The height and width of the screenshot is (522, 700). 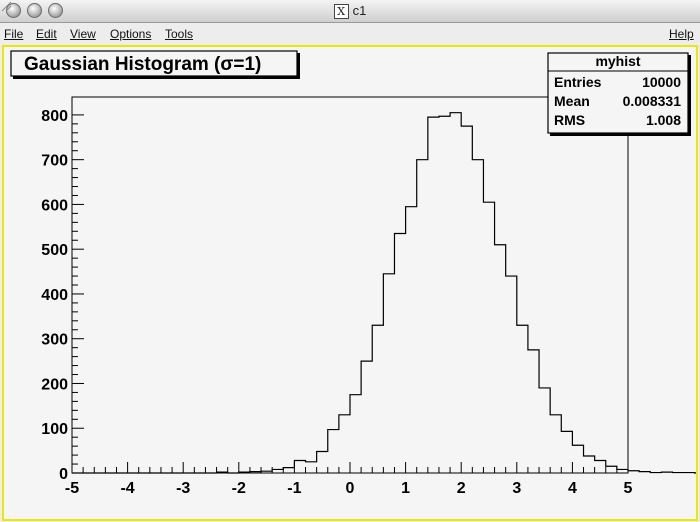 What do you see at coordinates (14, 34) in the screenshot?
I see `menu-file: File` at bounding box center [14, 34].